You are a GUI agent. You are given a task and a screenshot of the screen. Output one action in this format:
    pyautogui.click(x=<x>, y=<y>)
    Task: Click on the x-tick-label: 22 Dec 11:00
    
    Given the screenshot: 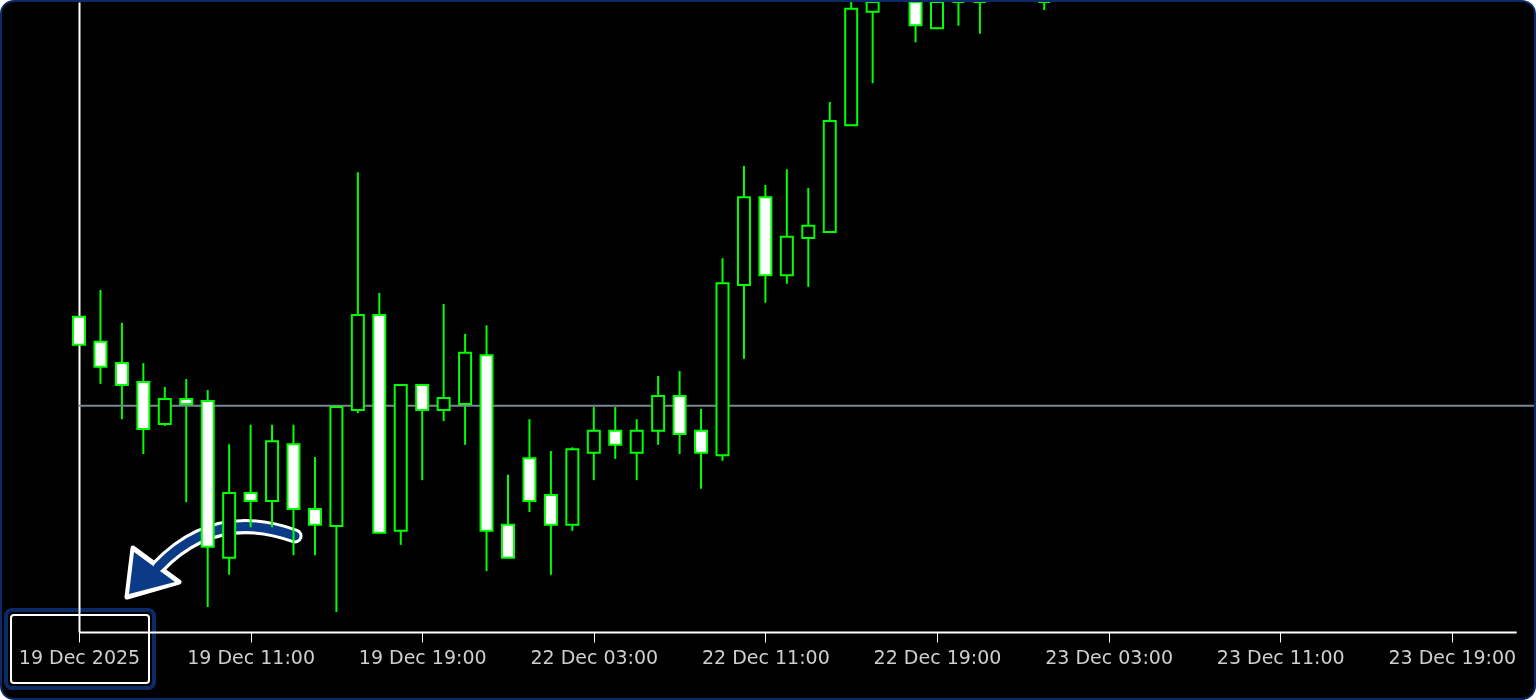 What is the action you would take?
    pyautogui.click(x=766, y=656)
    